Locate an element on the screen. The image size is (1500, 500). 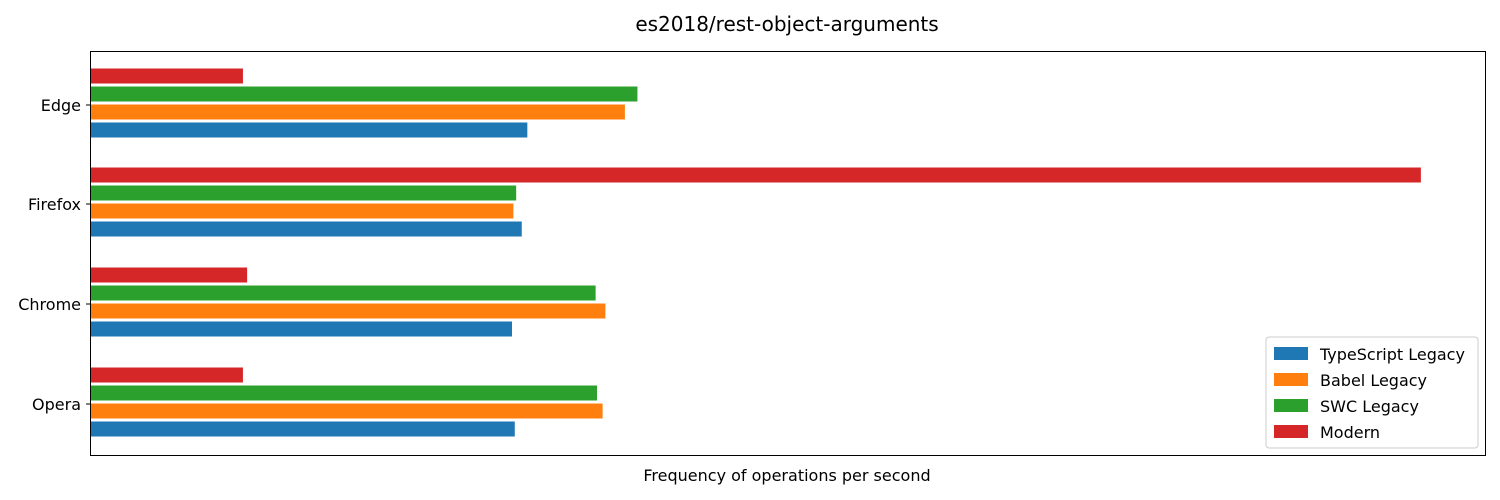
legend-label-modern: Modern is located at coordinates (1350, 432).